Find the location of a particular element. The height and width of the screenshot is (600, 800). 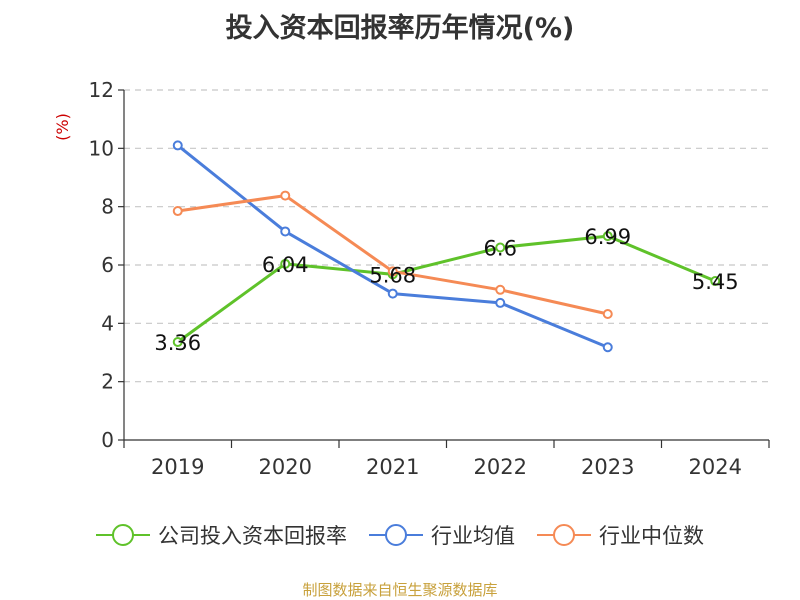

x-tick-label: 2021 is located at coordinates (392, 467).